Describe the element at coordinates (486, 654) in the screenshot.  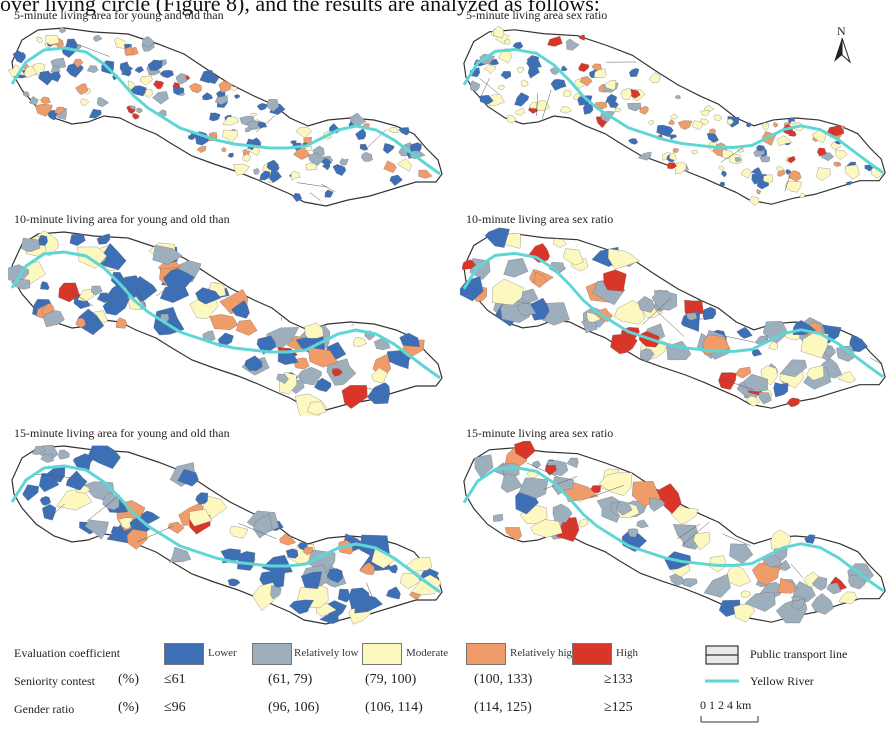
I see `swatch-relatively-high` at that location.